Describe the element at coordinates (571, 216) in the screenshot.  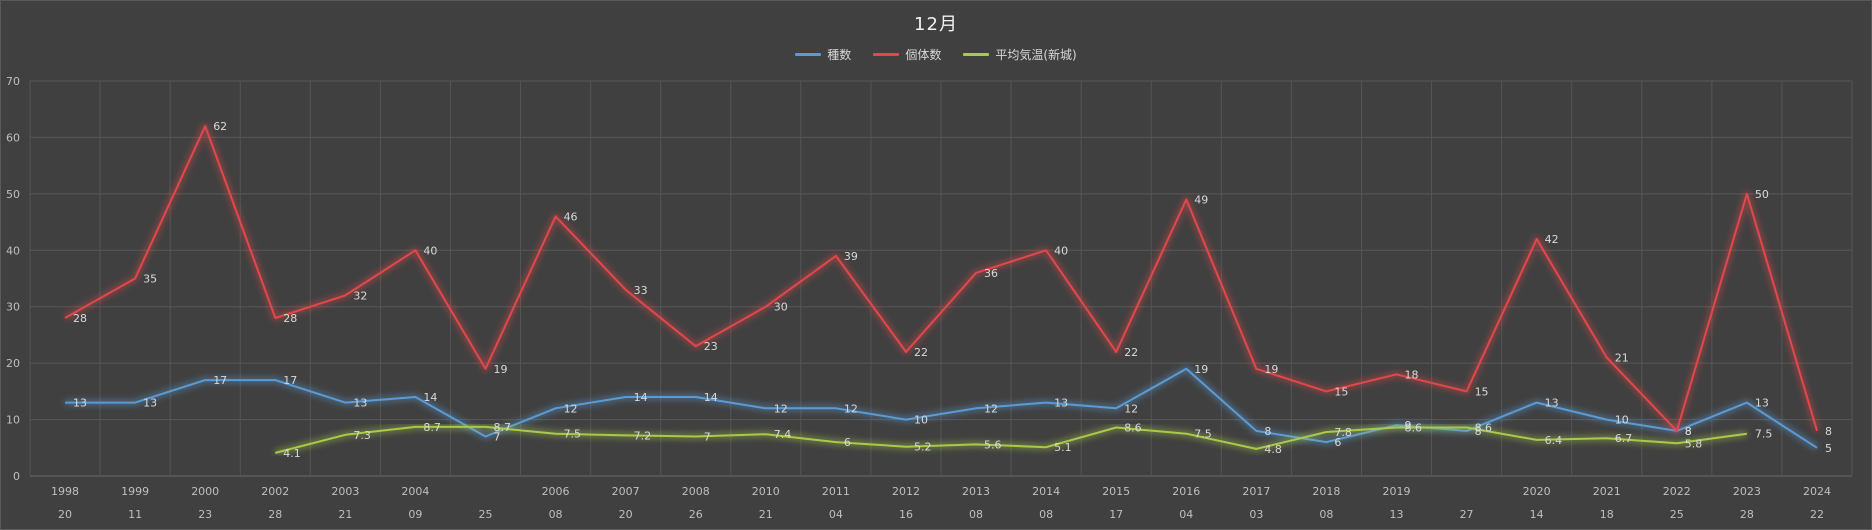
I see `data-label: 46` at that location.